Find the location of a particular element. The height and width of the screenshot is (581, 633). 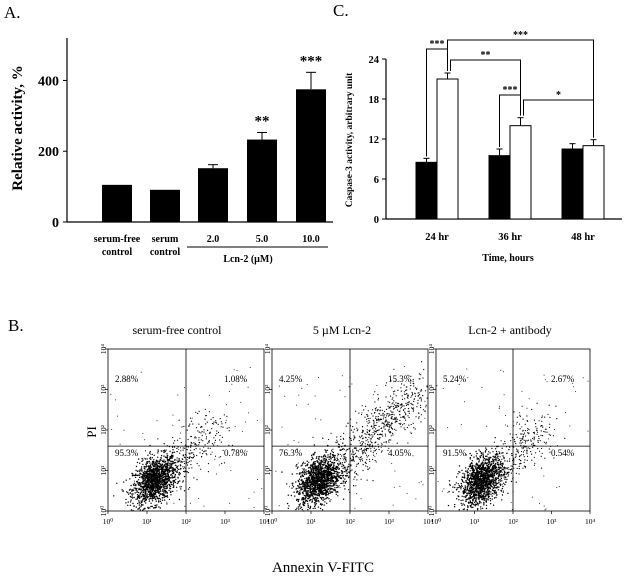

flow-quadrant-lower-left: 95.3% is located at coordinates (127, 453).